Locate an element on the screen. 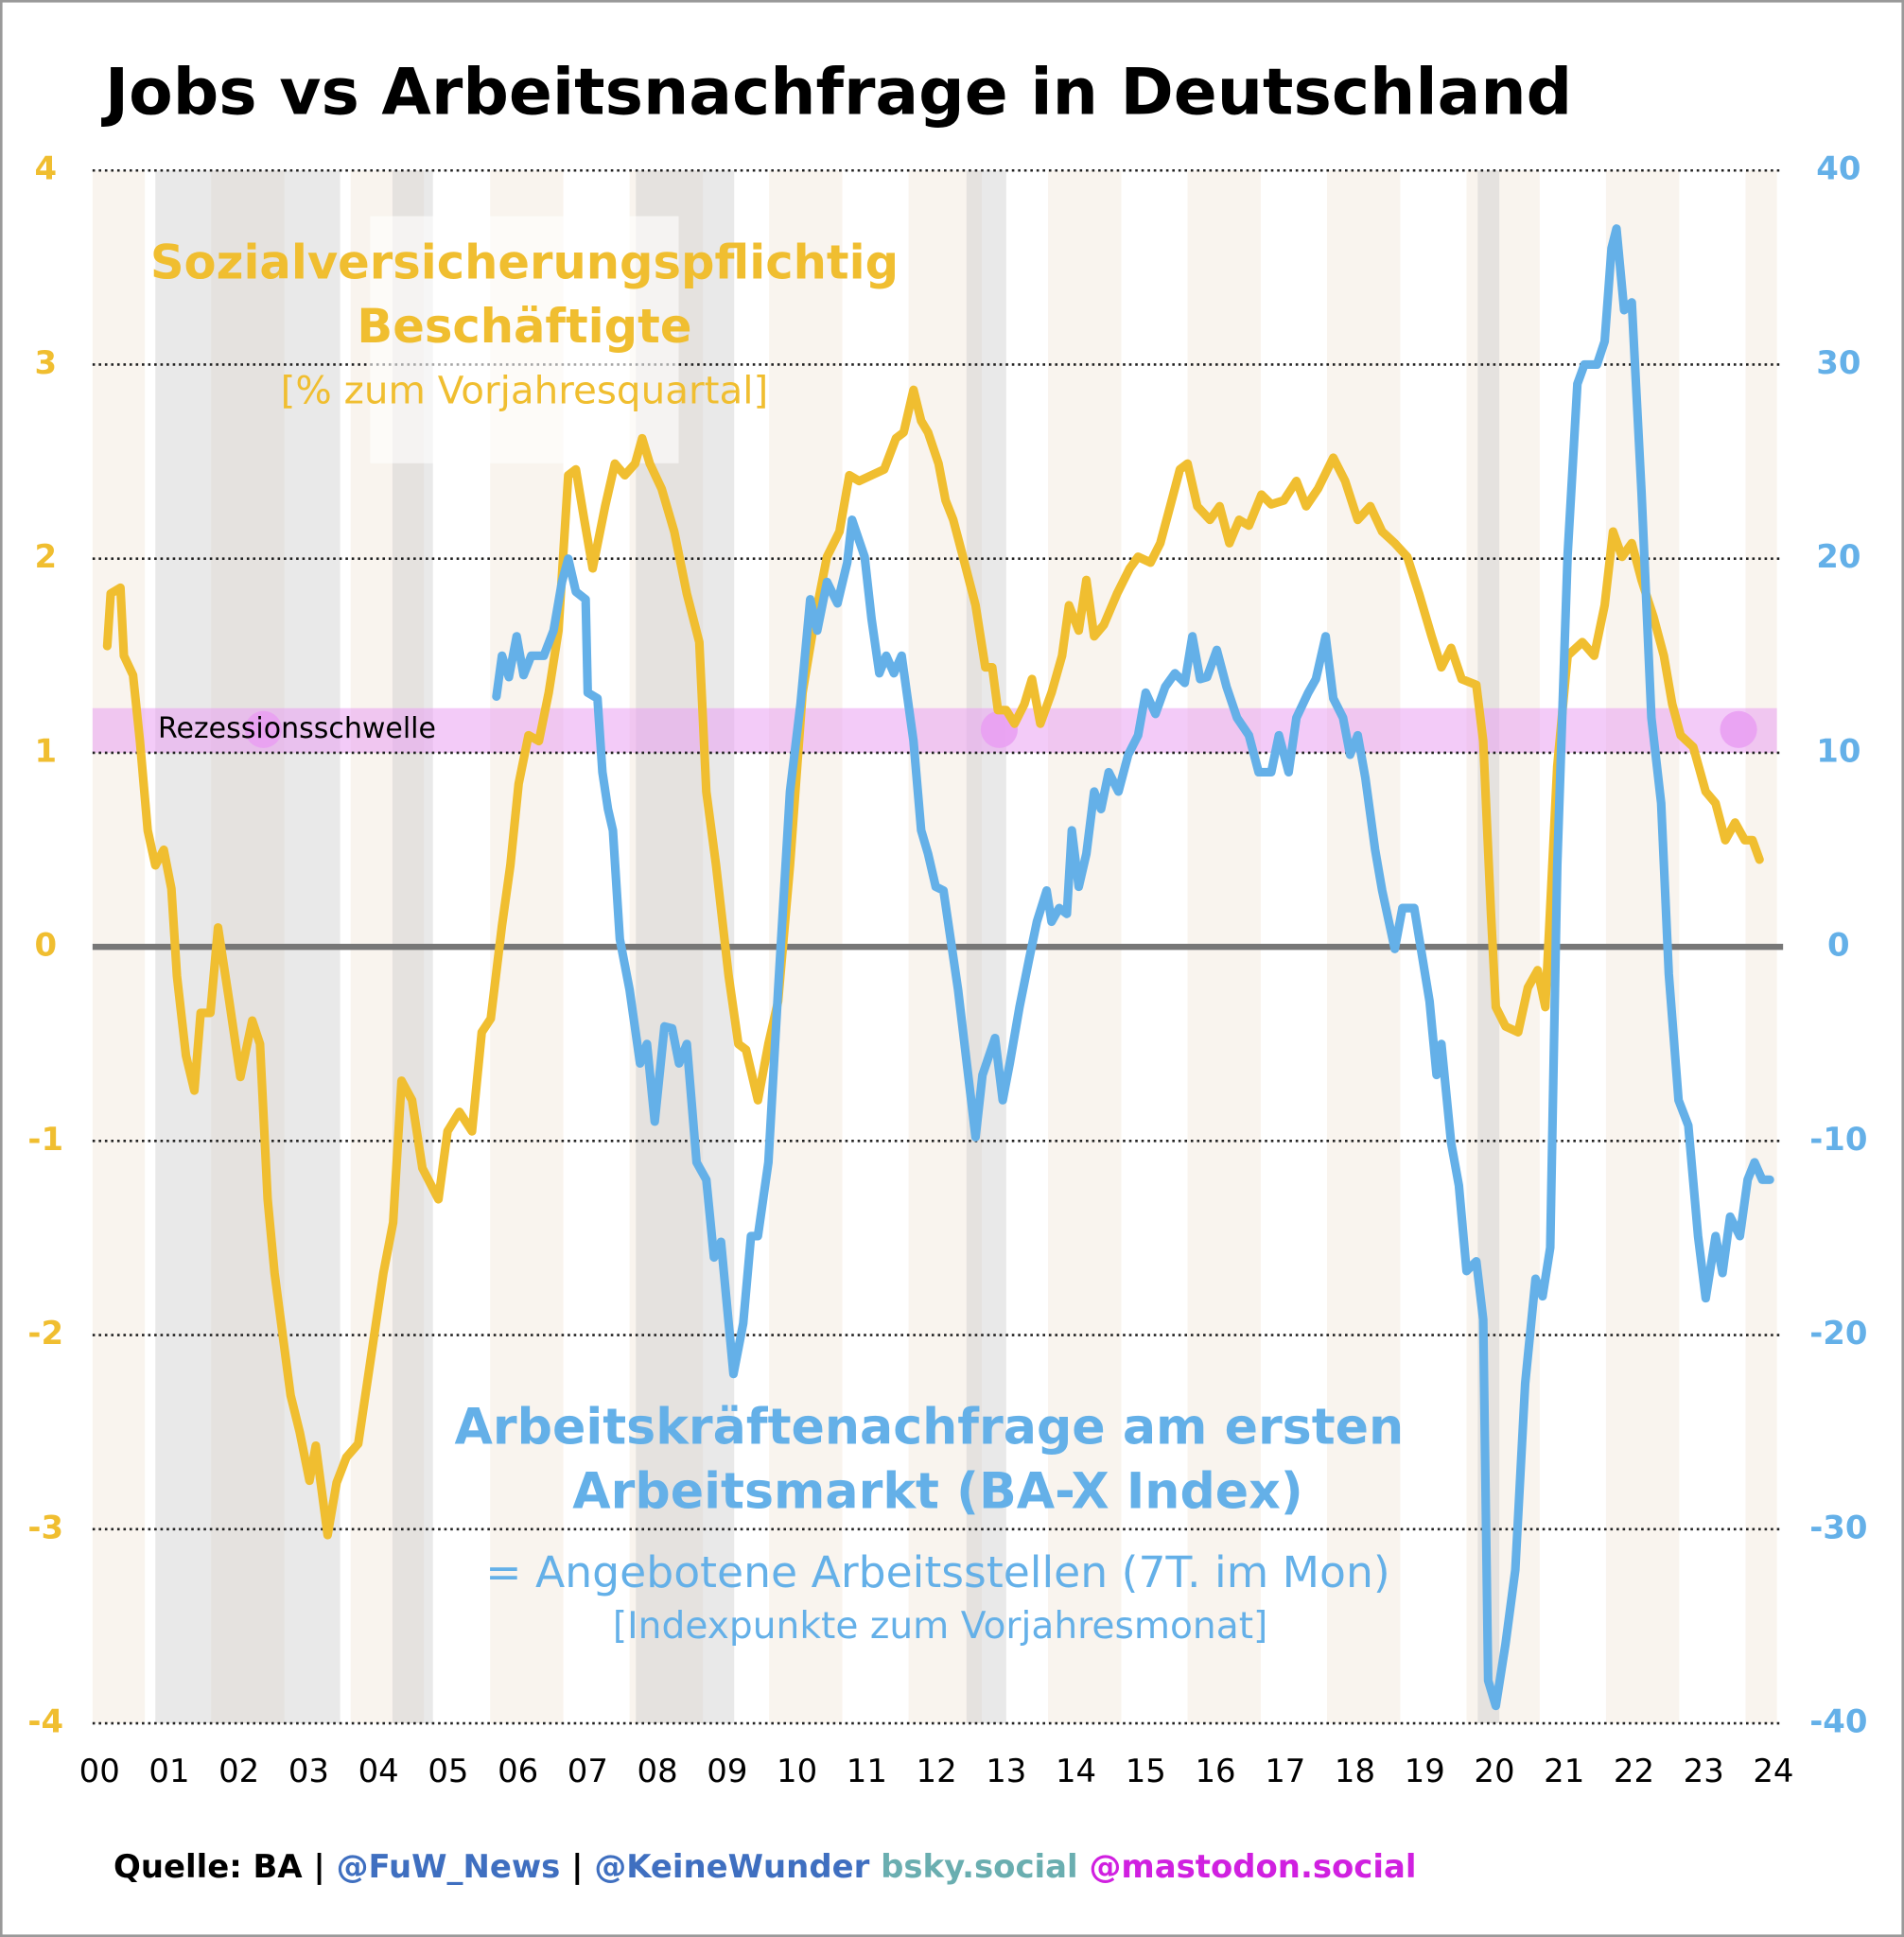 Image resolution: width=1904 pixels, height=1937 pixels. x-tick-label: 19 is located at coordinates (1425, 1772).